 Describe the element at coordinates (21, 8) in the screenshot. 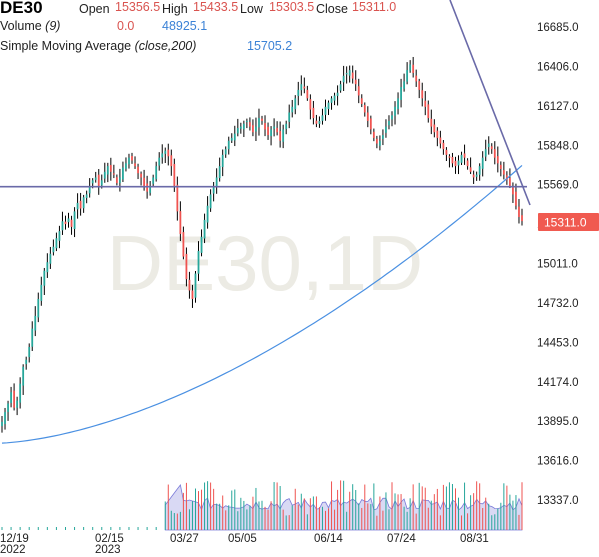

I see `symbol-title: DE30` at that location.